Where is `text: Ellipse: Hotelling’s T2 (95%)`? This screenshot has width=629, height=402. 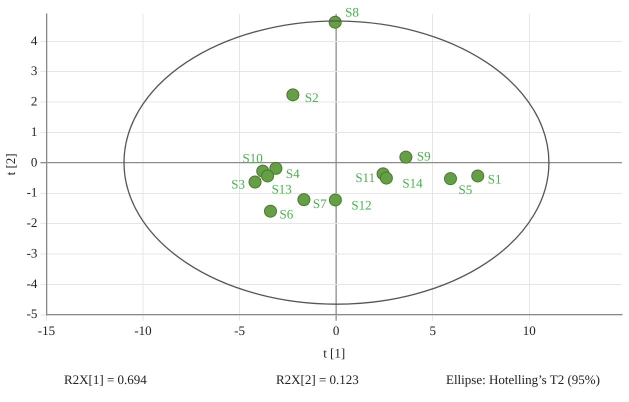
text: Ellipse: Hotelling’s T2 (95%) is located at coordinates (523, 380).